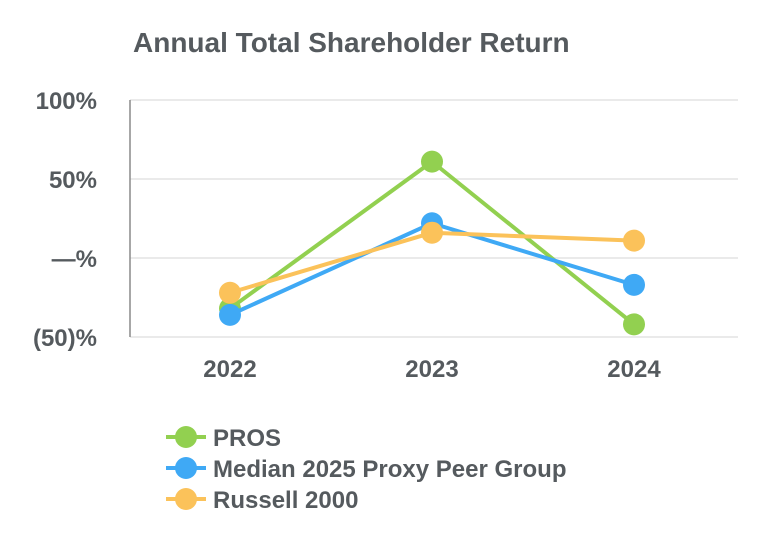 The width and height of the screenshot is (768, 556). I want to click on y-tick-label: 50%, so click(73, 180).